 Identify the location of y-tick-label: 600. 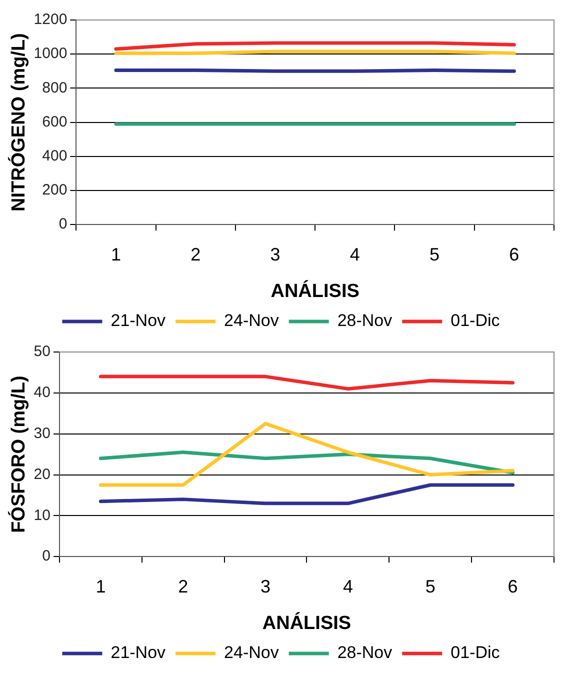
(55, 121).